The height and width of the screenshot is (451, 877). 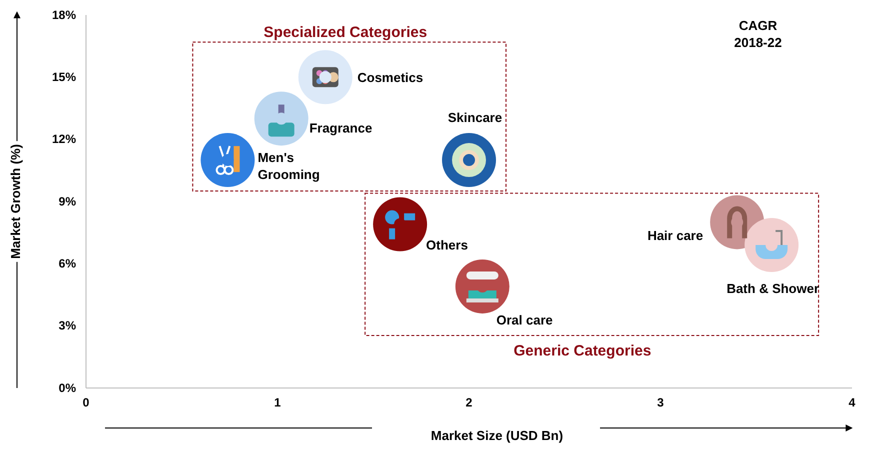 I want to click on annotation: Oral care, so click(x=524, y=320).